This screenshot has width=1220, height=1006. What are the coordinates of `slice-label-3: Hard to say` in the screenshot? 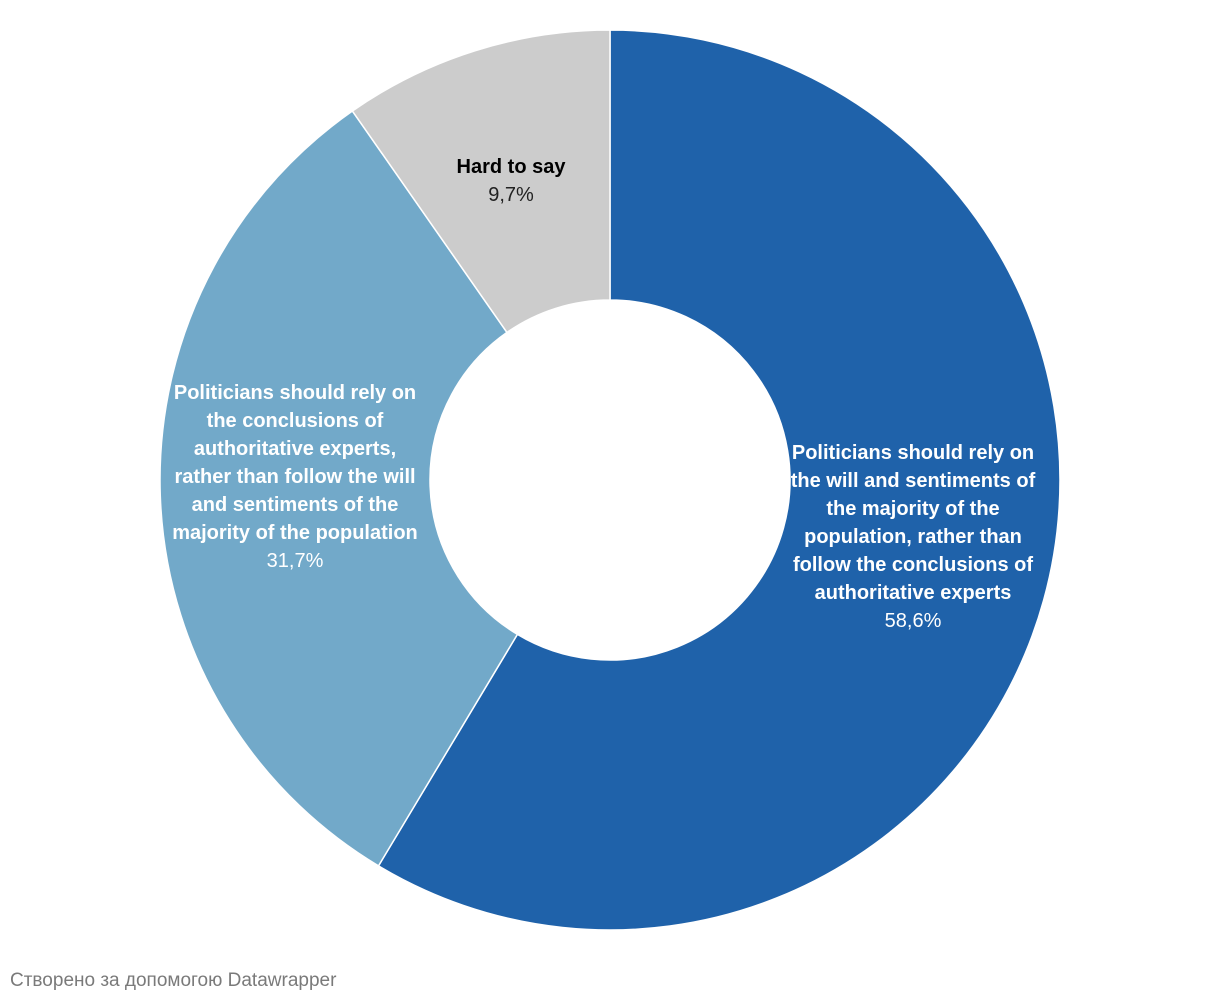 It's located at (512, 167).